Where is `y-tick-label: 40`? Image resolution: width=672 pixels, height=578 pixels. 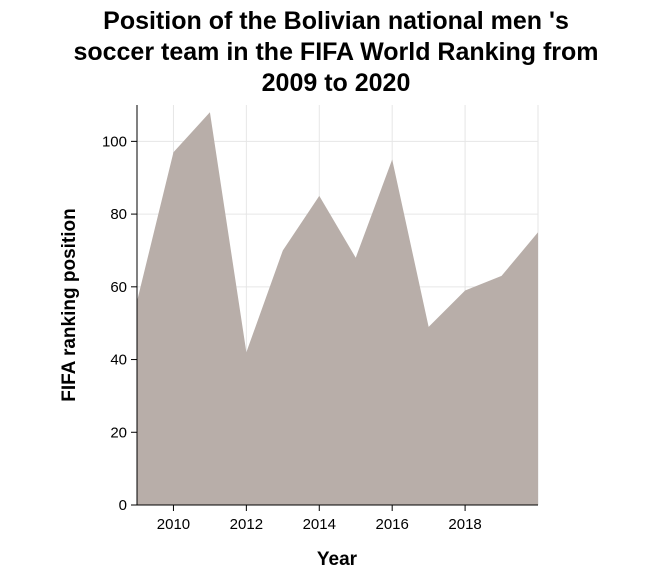 y-tick-label: 40 is located at coordinates (118, 360).